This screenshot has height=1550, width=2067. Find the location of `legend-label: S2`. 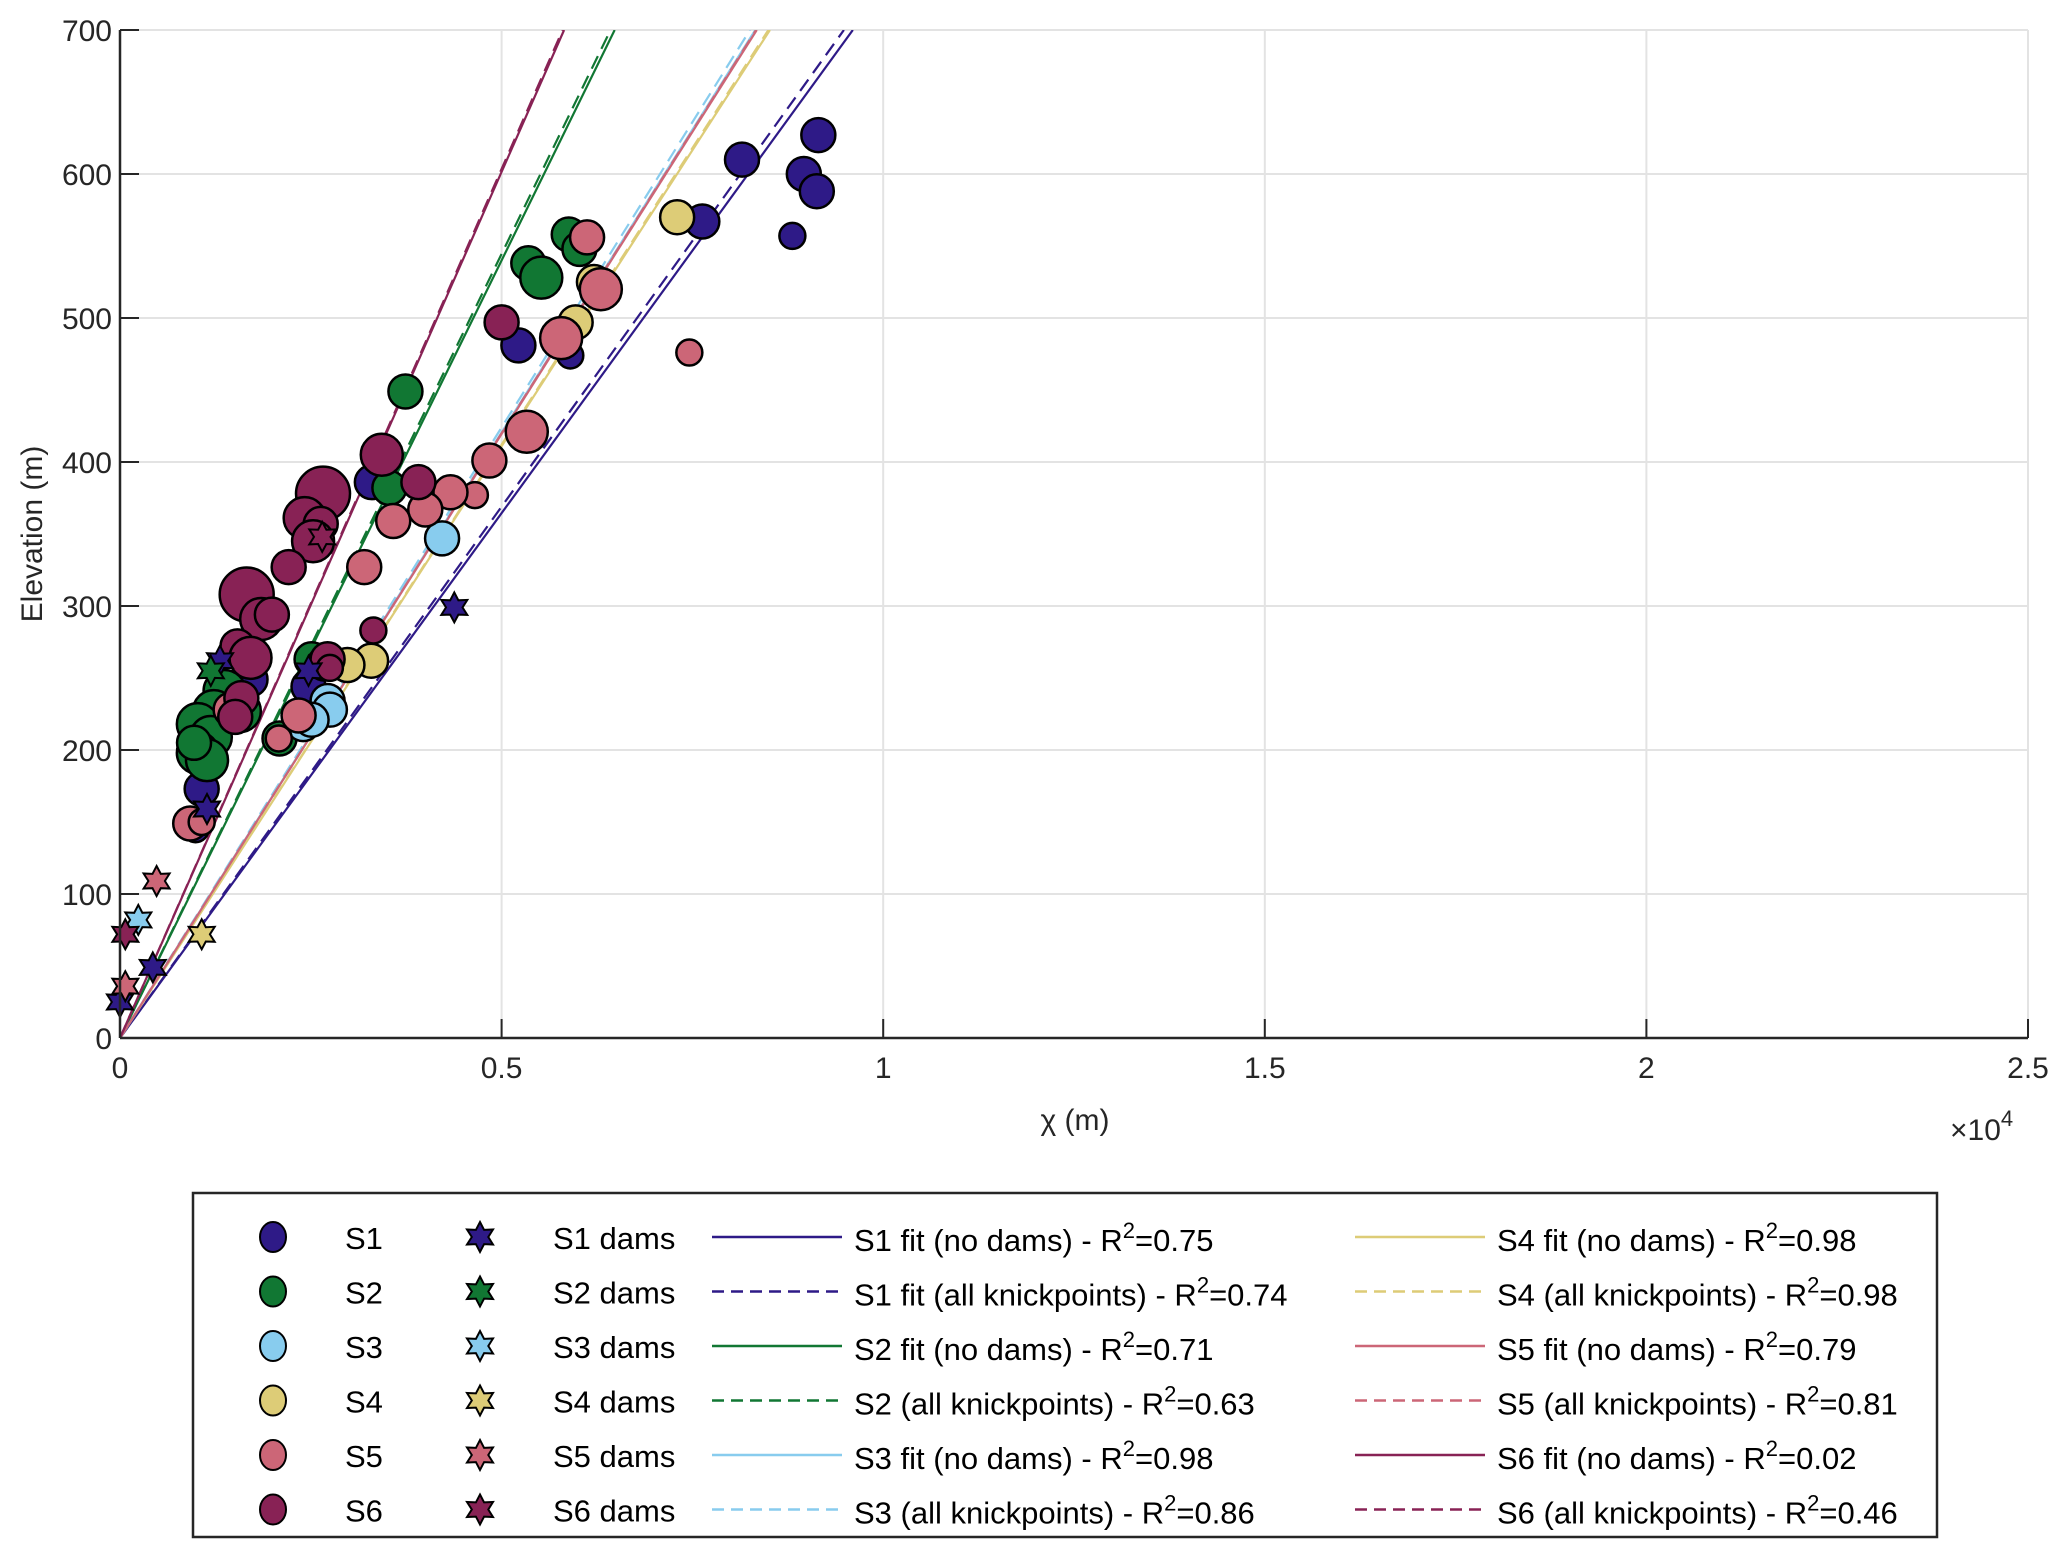

legend-label: S2 is located at coordinates (364, 1293).